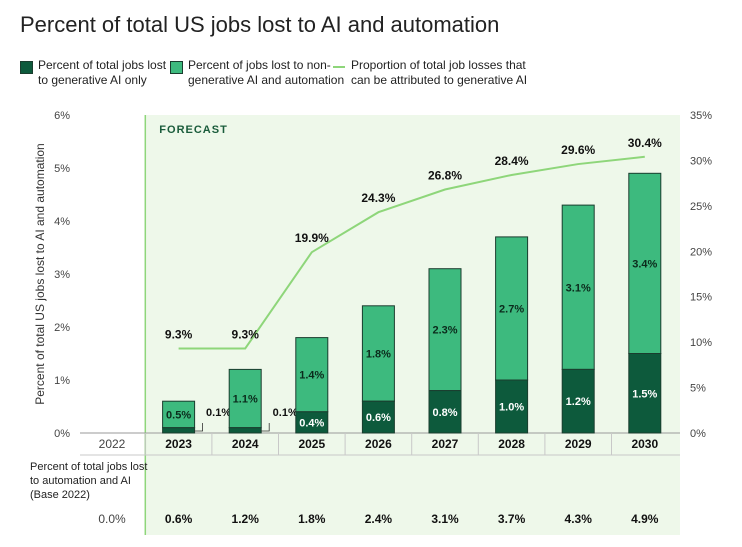 This screenshot has width=742, height=547. I want to click on y2-tick-label: 25%, so click(701, 207).